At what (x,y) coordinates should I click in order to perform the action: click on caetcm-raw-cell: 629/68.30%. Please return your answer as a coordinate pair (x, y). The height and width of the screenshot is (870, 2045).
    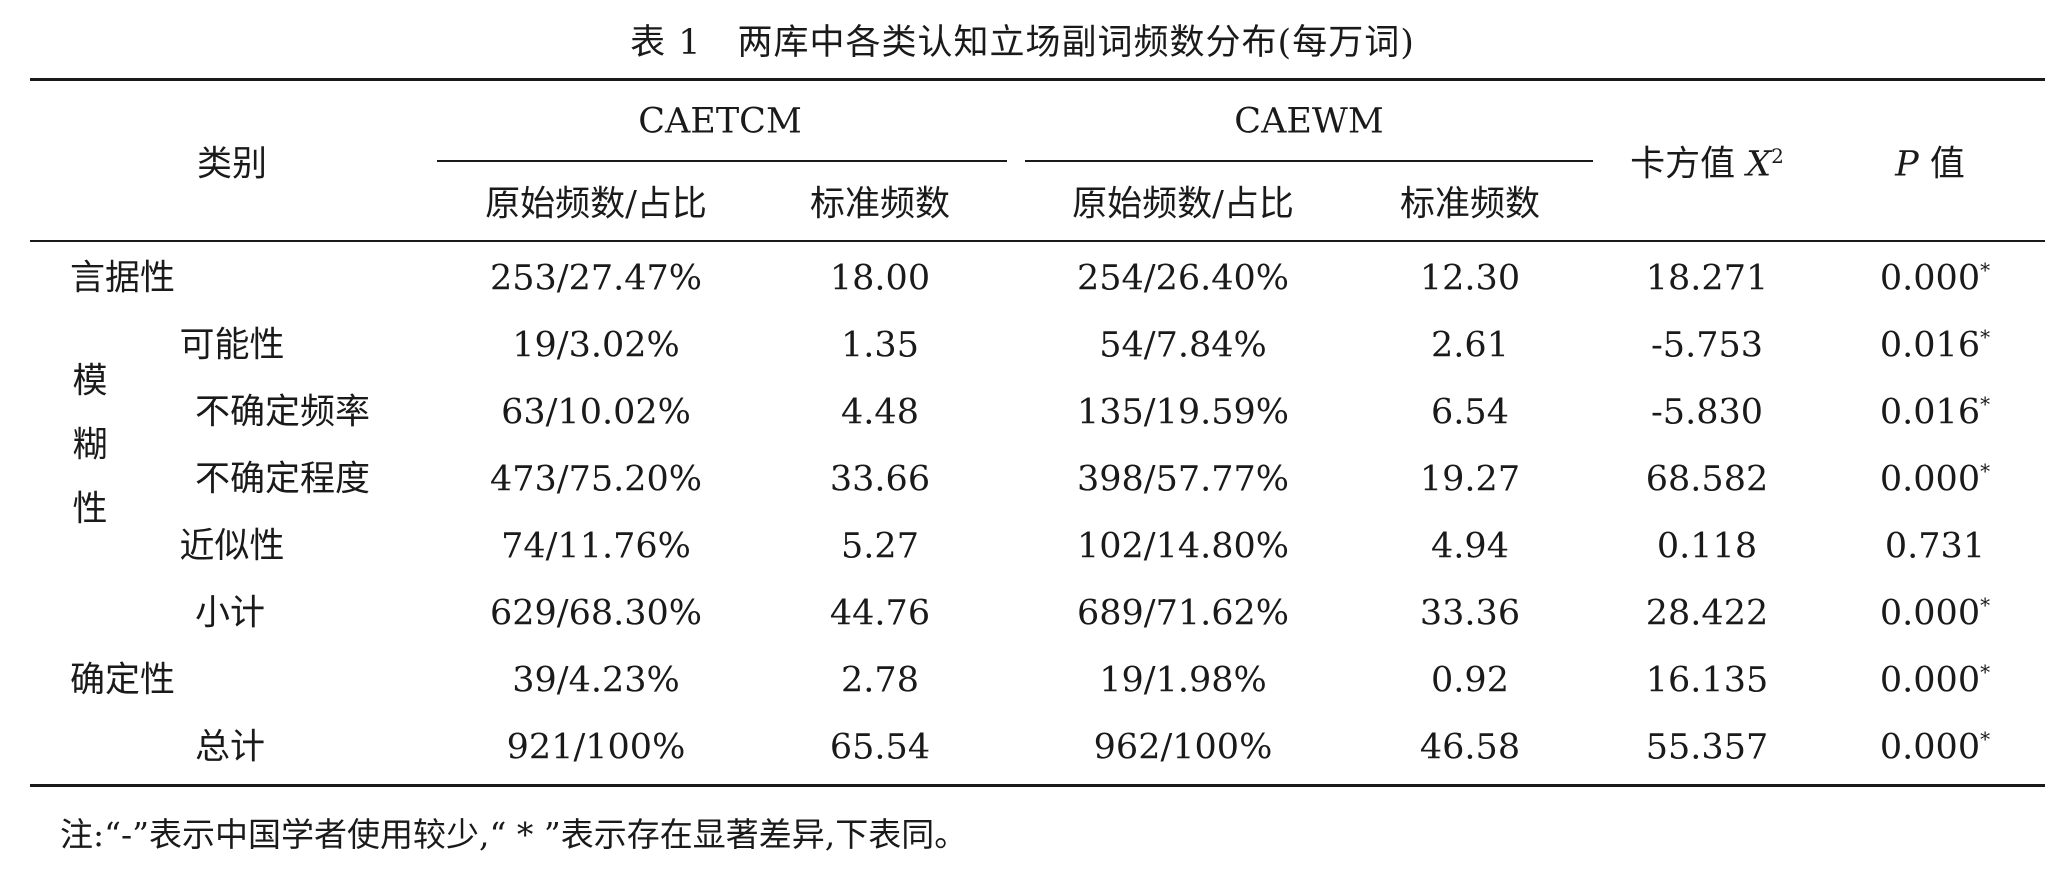
    Looking at the image, I should click on (596, 613).